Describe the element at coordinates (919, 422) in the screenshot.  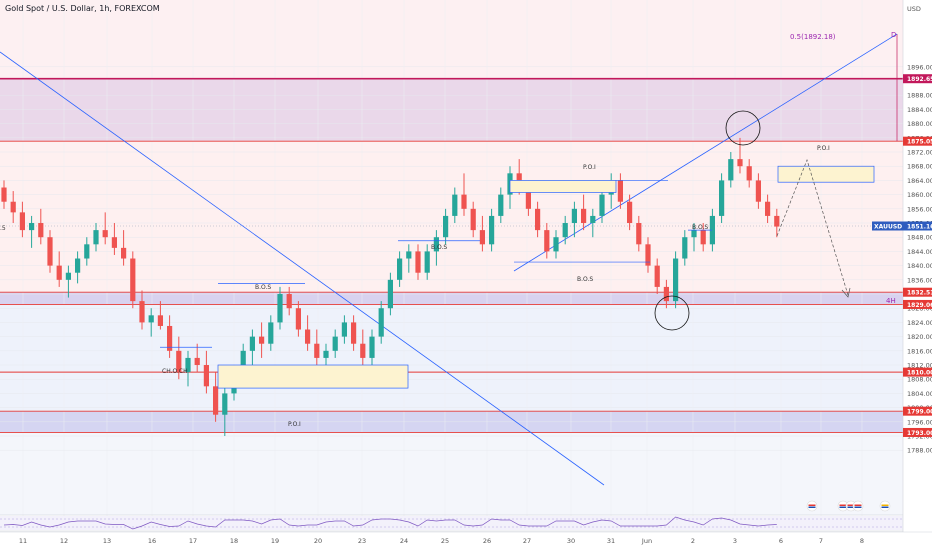
I see `y-tick-2: 1796.00` at that location.